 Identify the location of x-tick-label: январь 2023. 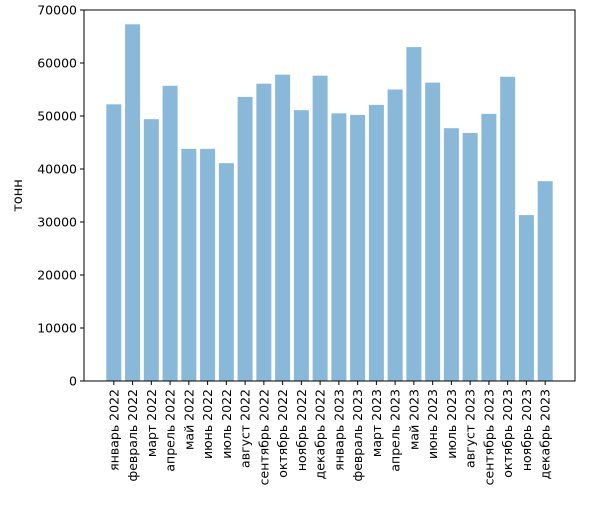
(338, 430).